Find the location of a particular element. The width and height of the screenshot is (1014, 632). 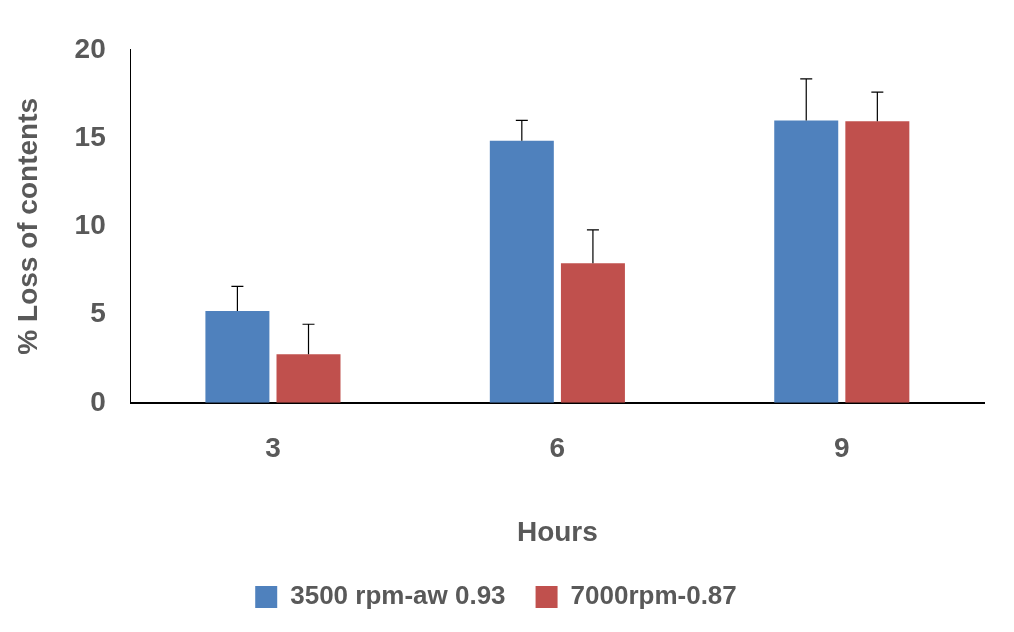

x-tick-label: 6 is located at coordinates (557, 448).